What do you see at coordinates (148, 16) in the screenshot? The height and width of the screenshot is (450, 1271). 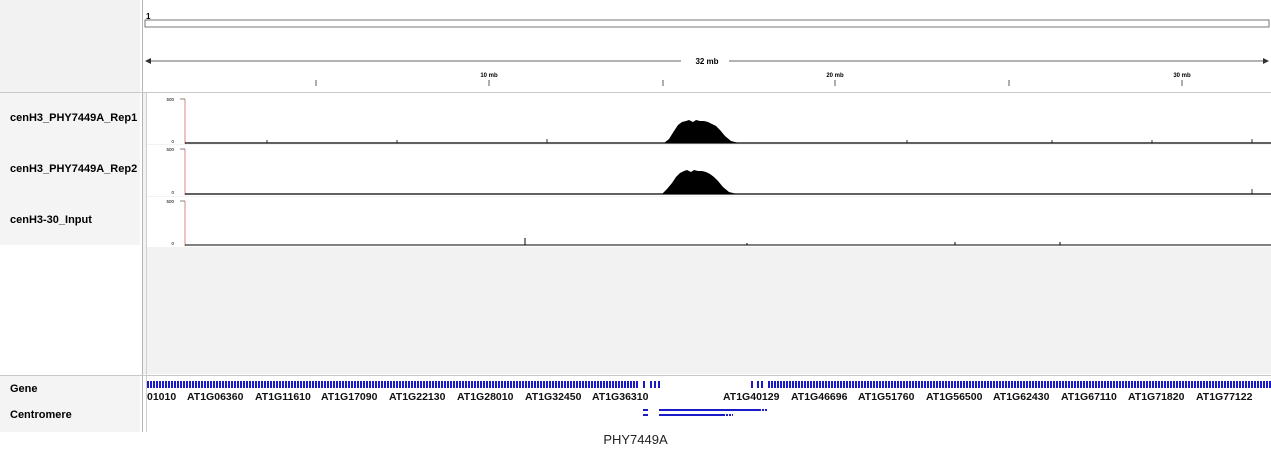 I see `chromosome-label: 1` at bounding box center [148, 16].